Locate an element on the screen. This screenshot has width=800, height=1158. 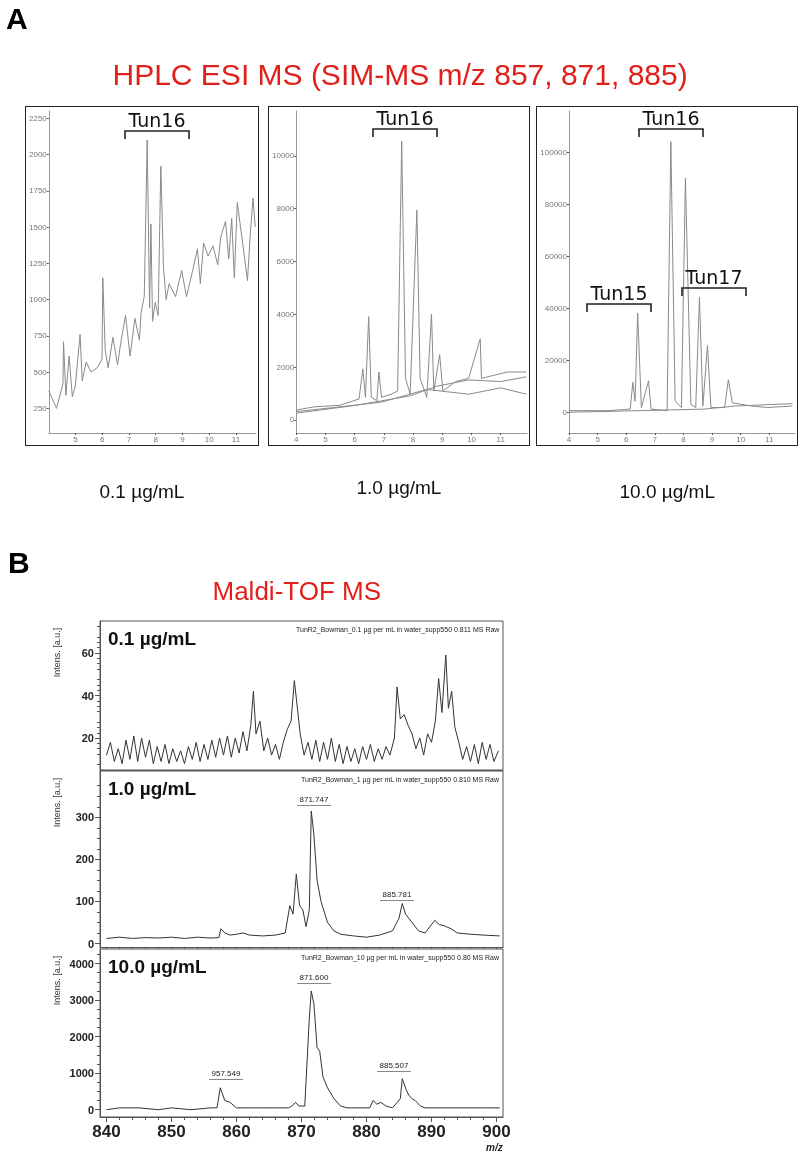
x-tick-label: 880 is located at coordinates (366, 1131).